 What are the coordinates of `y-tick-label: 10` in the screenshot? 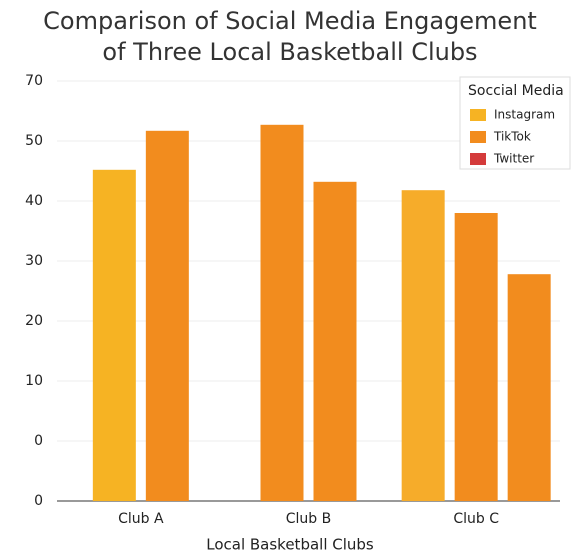 It's located at (34, 381).